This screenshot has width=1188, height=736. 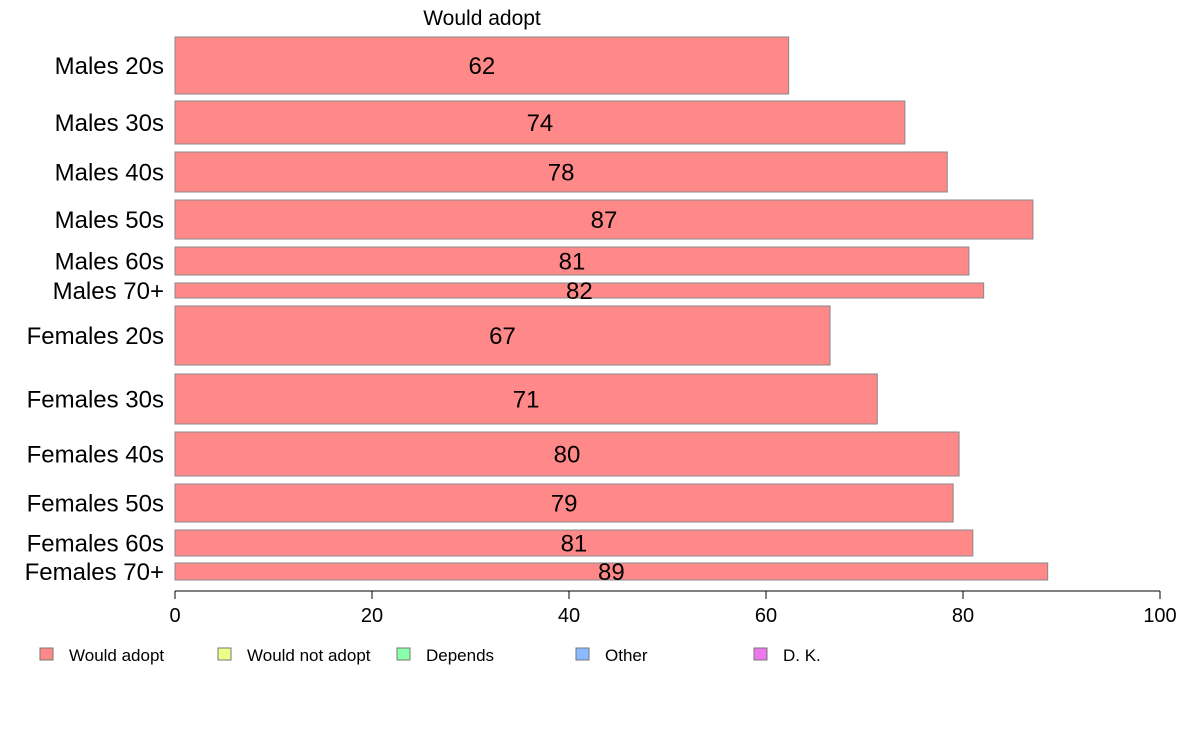 What do you see at coordinates (963, 616) in the screenshot?
I see `x-tick-label: 80` at bounding box center [963, 616].